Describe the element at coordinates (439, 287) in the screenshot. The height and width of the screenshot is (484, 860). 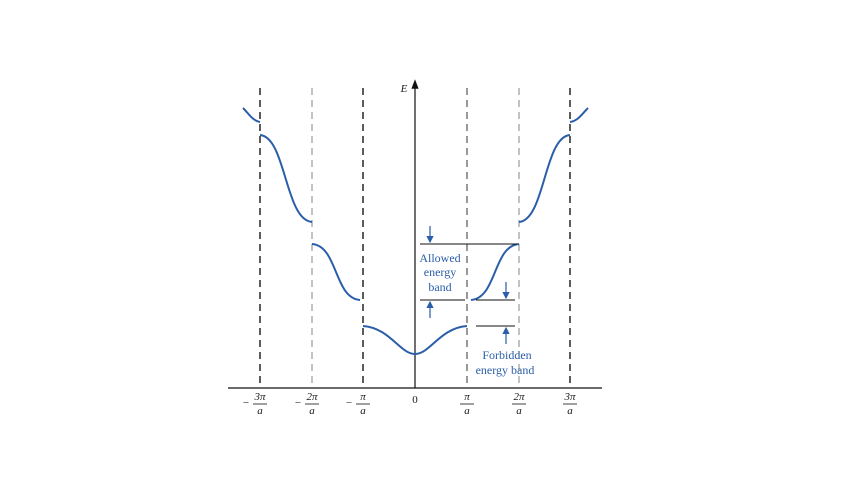
I see `annotation: band` at that location.